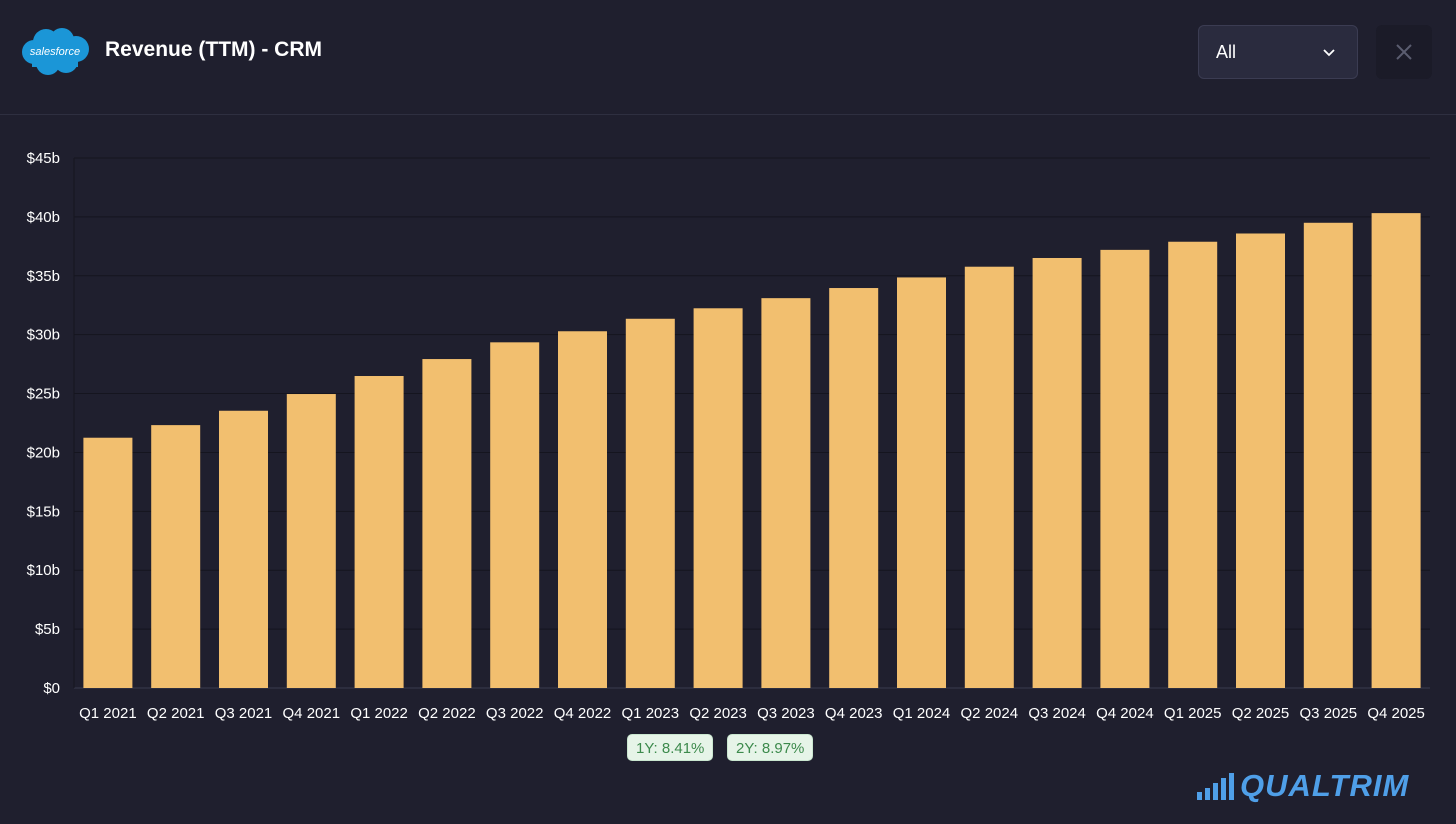 Image resolution: width=1456 pixels, height=824 pixels. What do you see at coordinates (312, 713) in the screenshot?
I see `x-tick-label: Q4 2021` at bounding box center [312, 713].